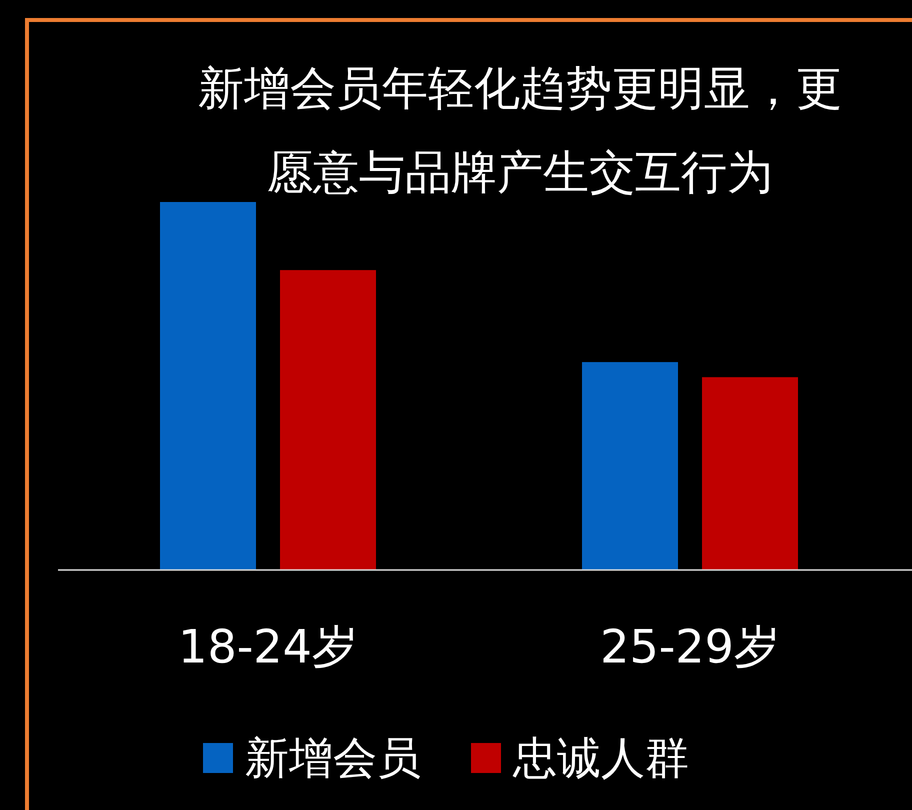 This screenshot has height=810, width=912. I want to click on chart-title: 新增会员年轻化趋势更明显，更愿意与品牌产生交互行为, so click(520, 130).